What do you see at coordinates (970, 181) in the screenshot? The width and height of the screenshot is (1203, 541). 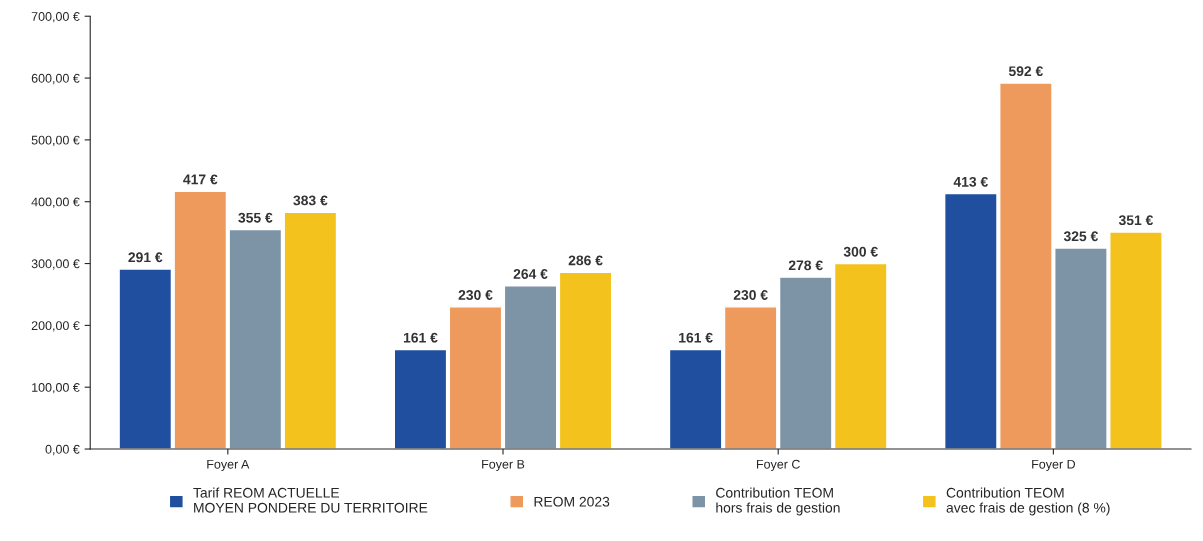 I see `data-label: 413 €` at bounding box center [970, 181].